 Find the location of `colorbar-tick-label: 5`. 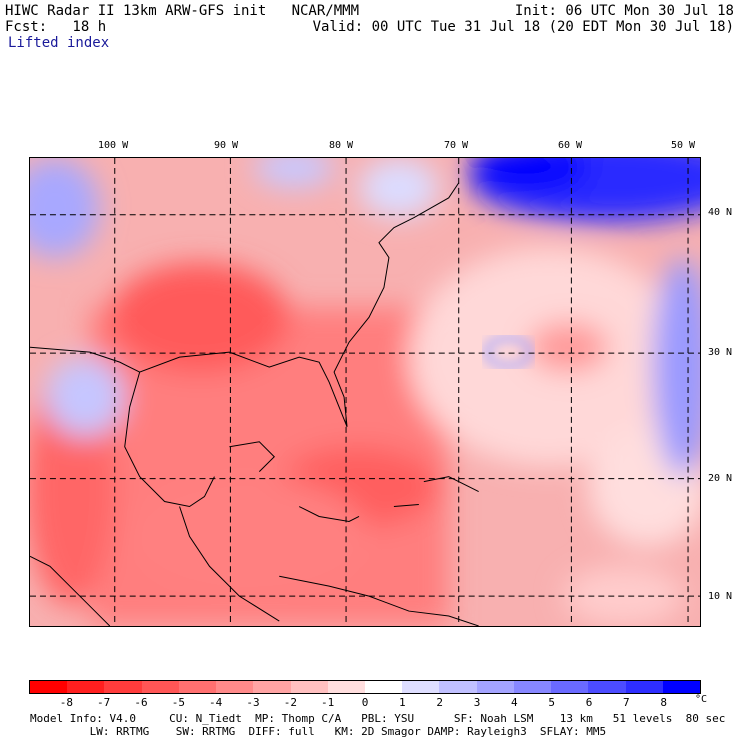

colorbar-tick-label: 5 is located at coordinates (551, 702).